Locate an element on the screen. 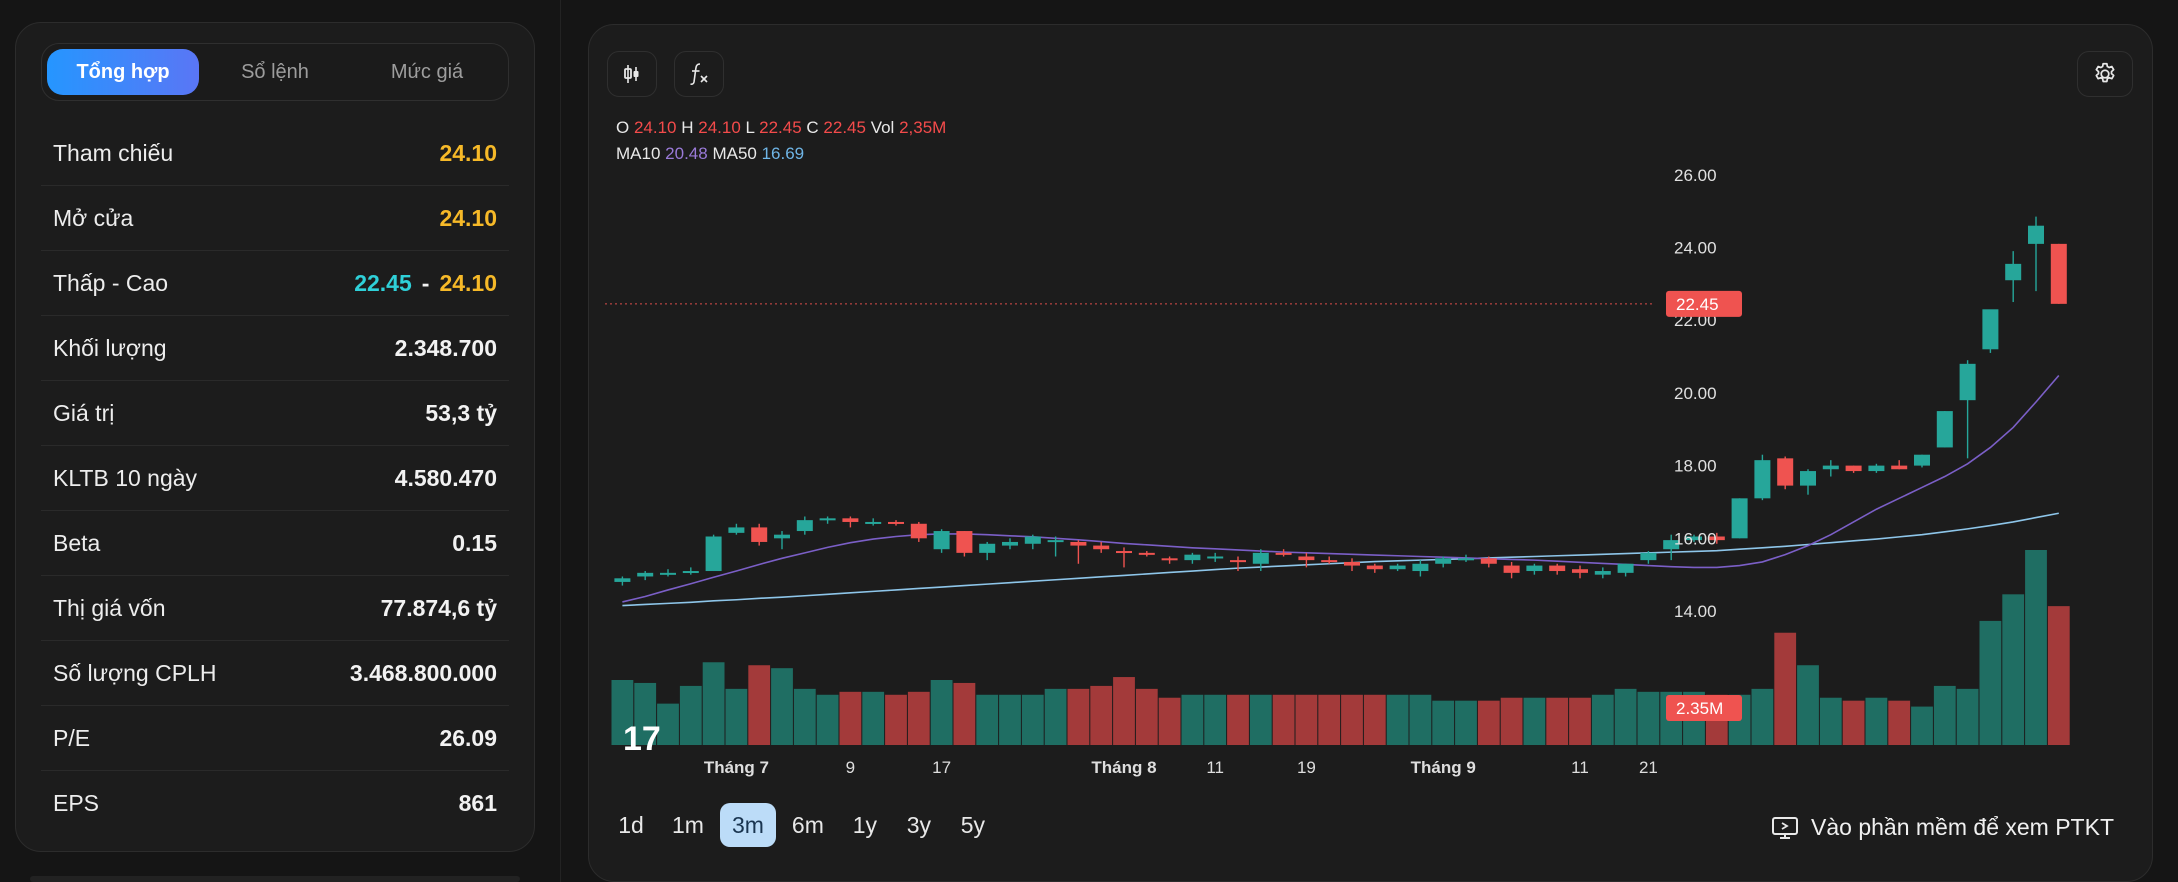  ma10-key: MA10 is located at coordinates (638, 153).